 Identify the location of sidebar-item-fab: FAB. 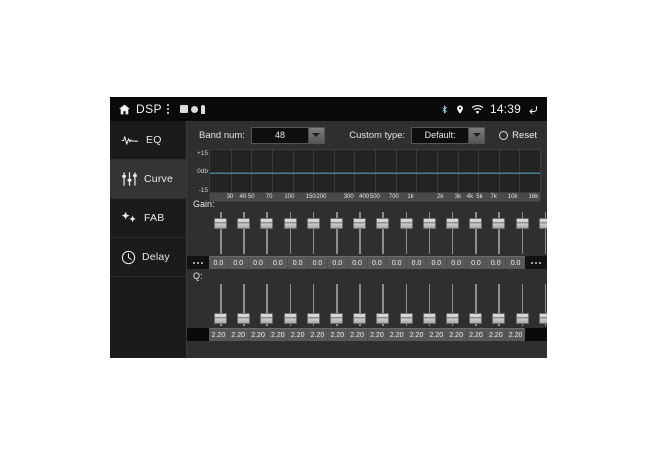
(148, 218).